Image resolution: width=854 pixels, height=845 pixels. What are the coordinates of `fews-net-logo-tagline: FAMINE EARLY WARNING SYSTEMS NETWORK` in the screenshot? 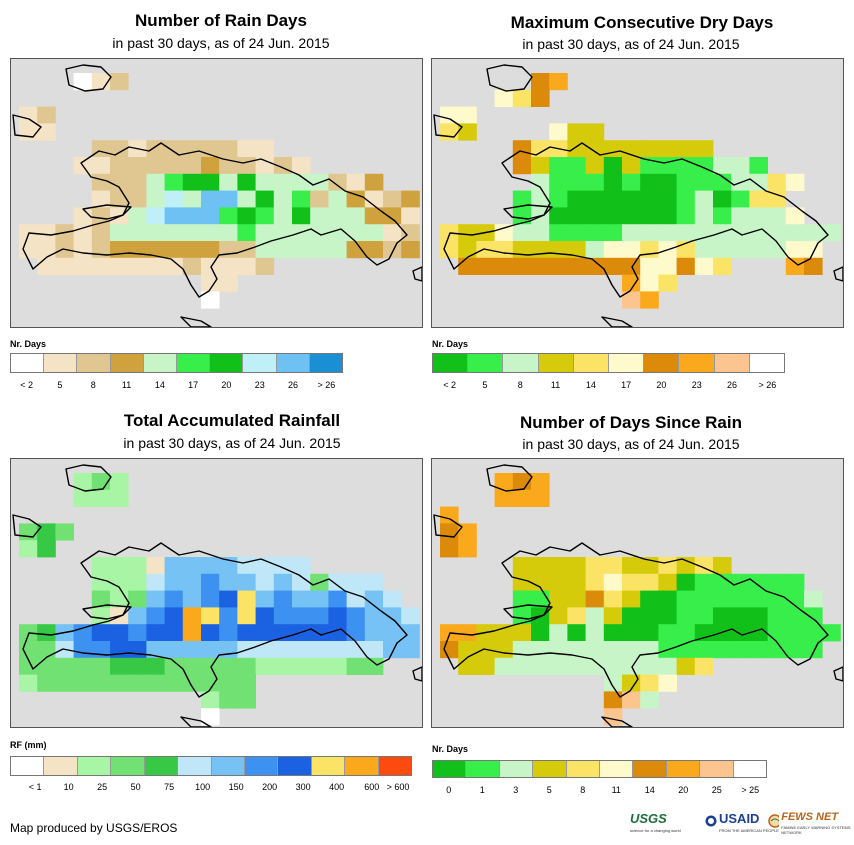 It's located at (816, 830).